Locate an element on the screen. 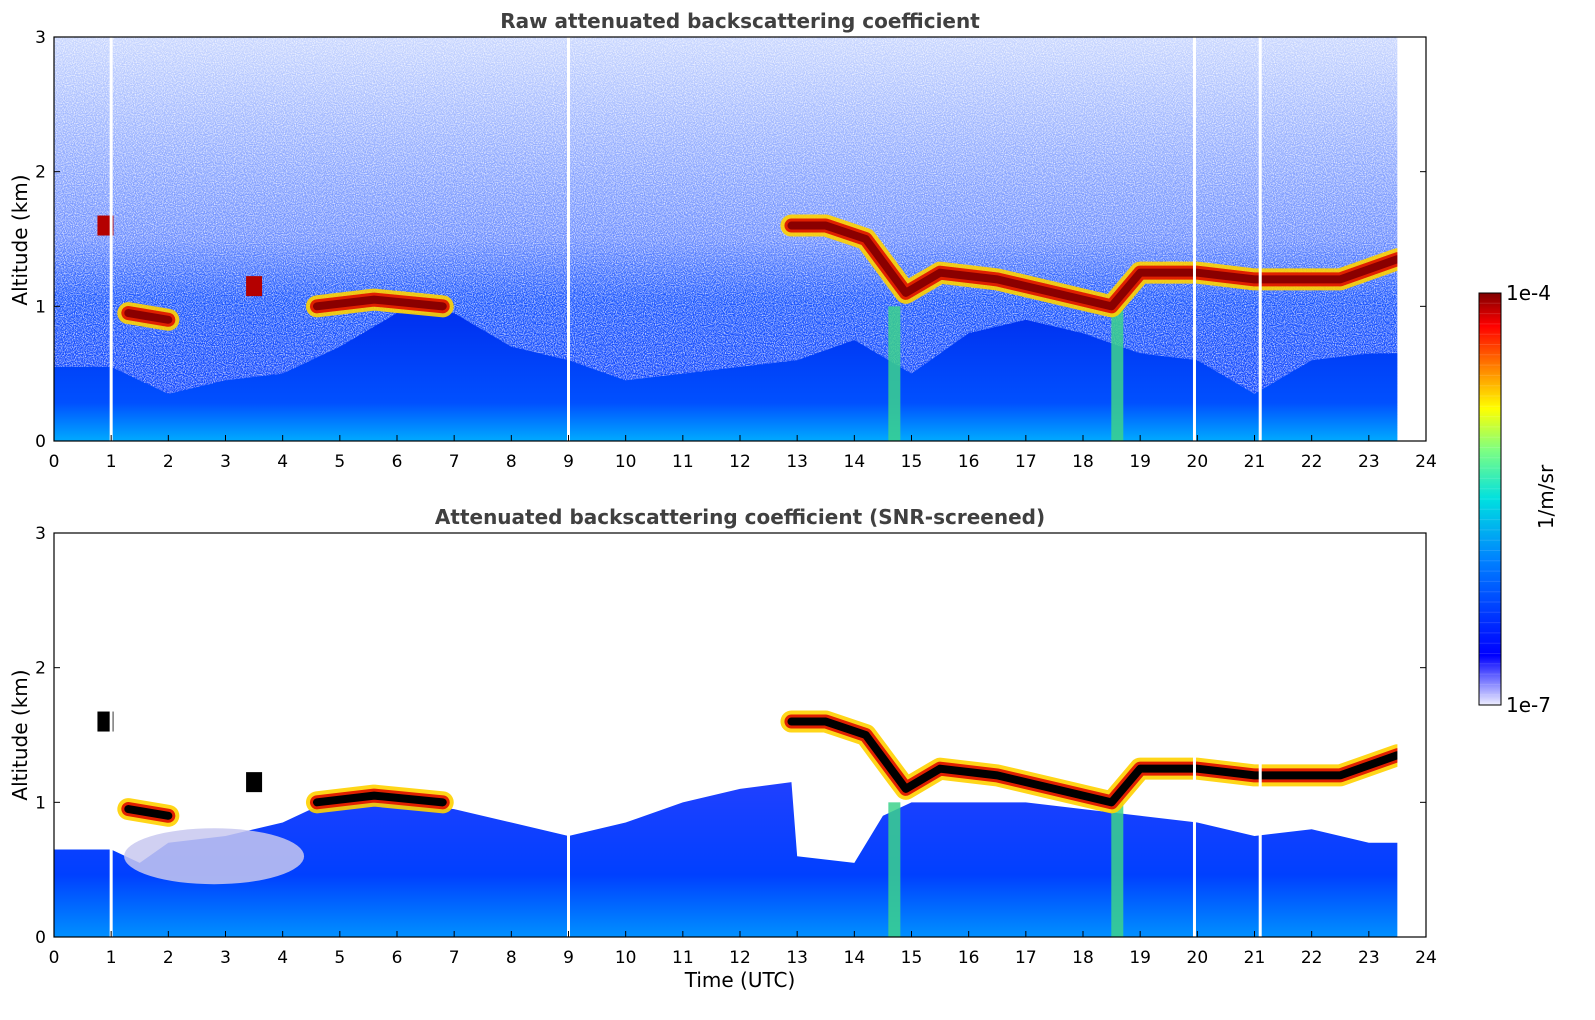  raw-boundary-layer is located at coordinates (726, 377).